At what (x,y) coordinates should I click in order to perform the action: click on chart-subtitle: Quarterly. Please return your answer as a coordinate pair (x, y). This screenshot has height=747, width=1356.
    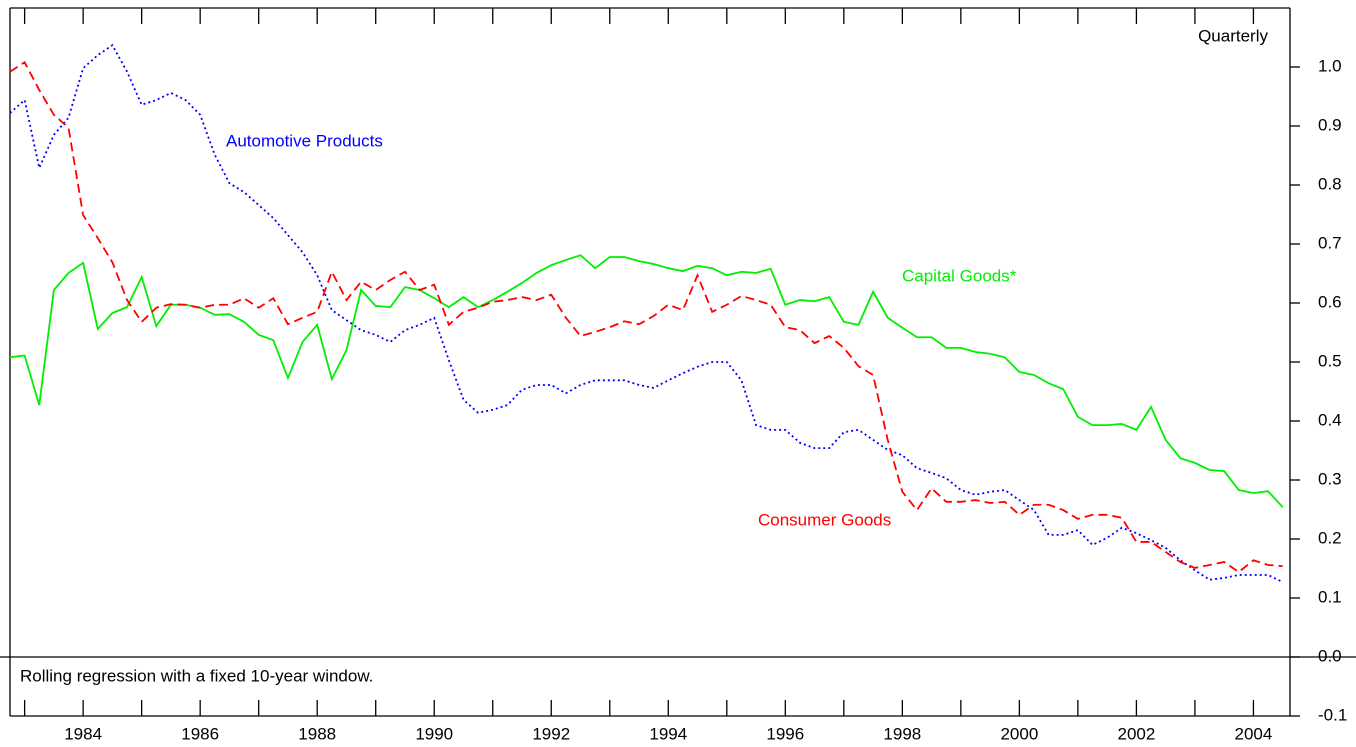
    Looking at the image, I should click on (1233, 35).